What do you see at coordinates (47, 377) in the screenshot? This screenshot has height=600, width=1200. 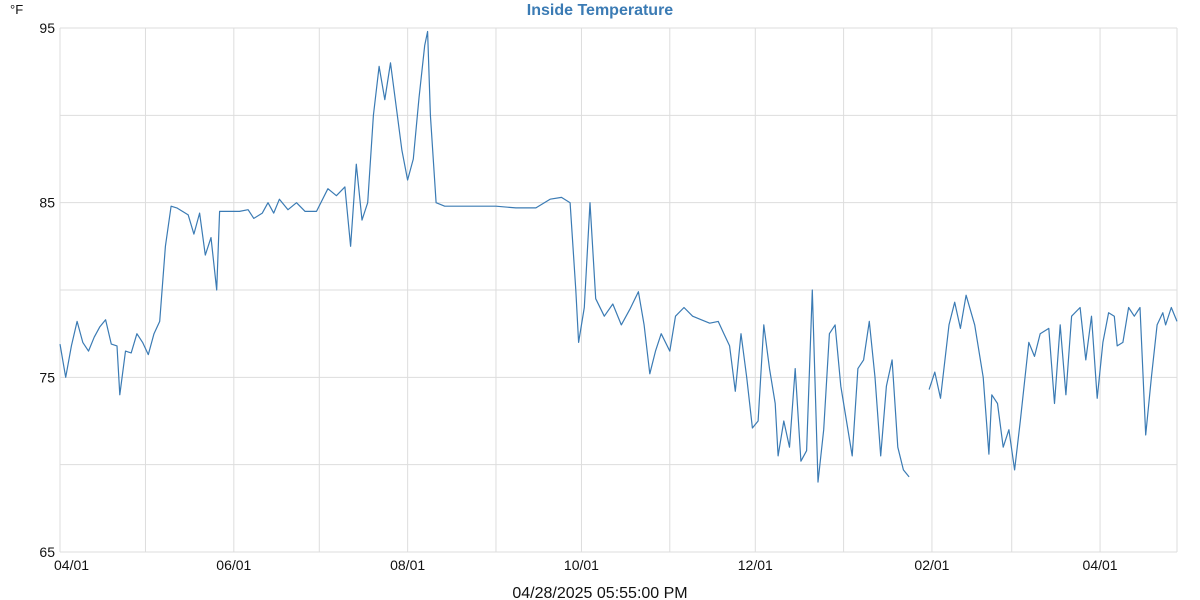 I see `y-tick-label: 75` at bounding box center [47, 377].